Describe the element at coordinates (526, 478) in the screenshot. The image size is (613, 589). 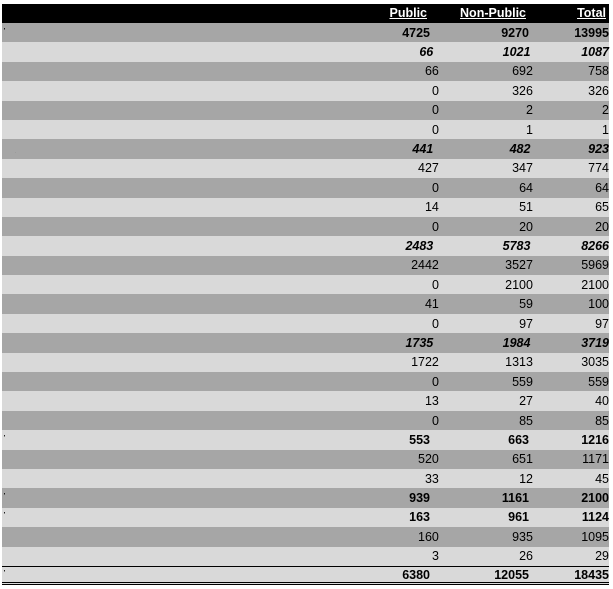
I see `non-public-cell: 12` at that location.